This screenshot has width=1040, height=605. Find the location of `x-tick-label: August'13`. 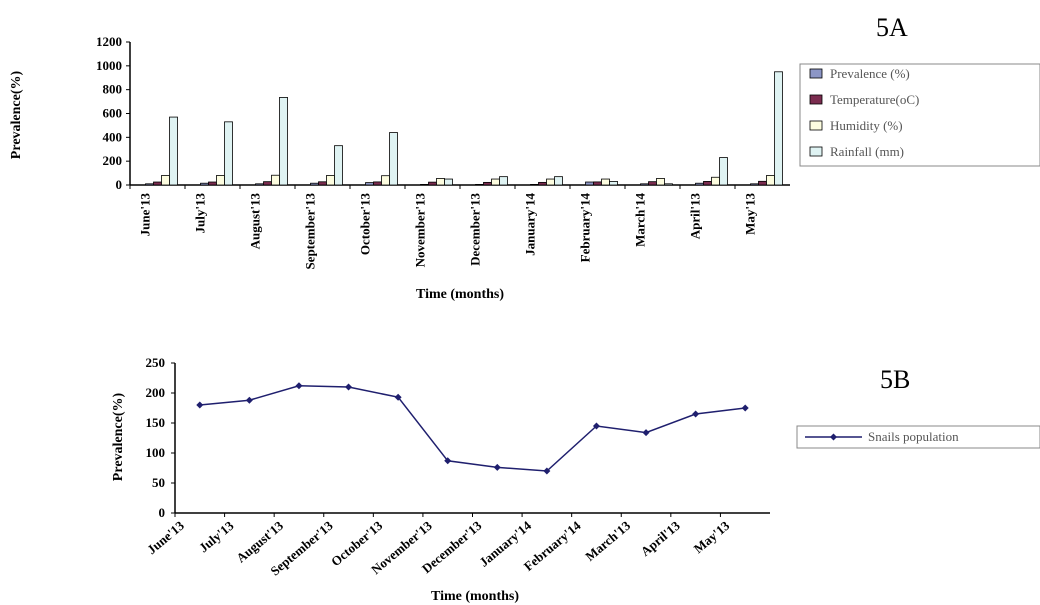

x-tick-label: August'13 is located at coordinates (255, 221).